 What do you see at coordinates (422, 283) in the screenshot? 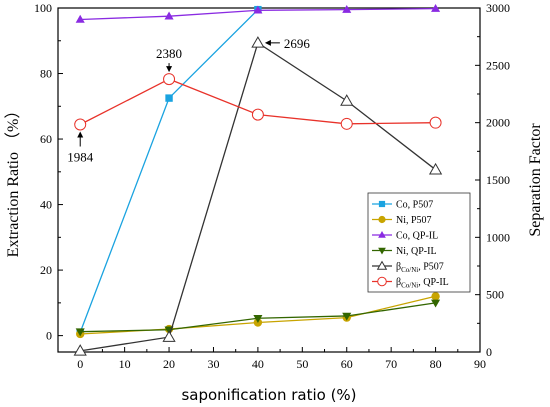
I see `legend-label: βCo/Ni, QP-IL` at bounding box center [422, 283].